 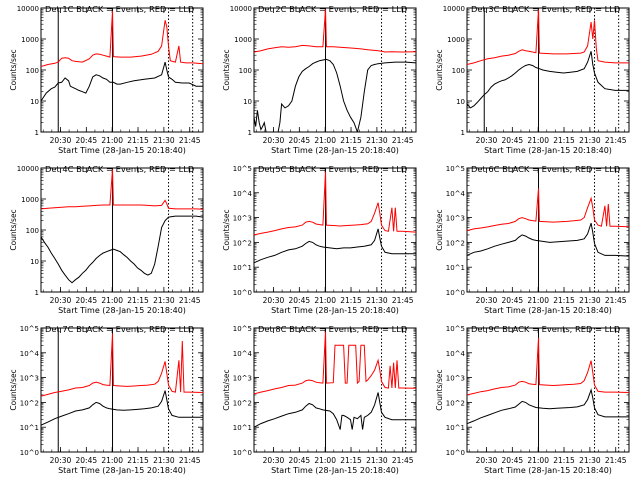 What do you see at coordinates (545, 169) in the screenshot?
I see `chart-title: Det 6C BLACK = Events, RED = LLD` at bounding box center [545, 169].